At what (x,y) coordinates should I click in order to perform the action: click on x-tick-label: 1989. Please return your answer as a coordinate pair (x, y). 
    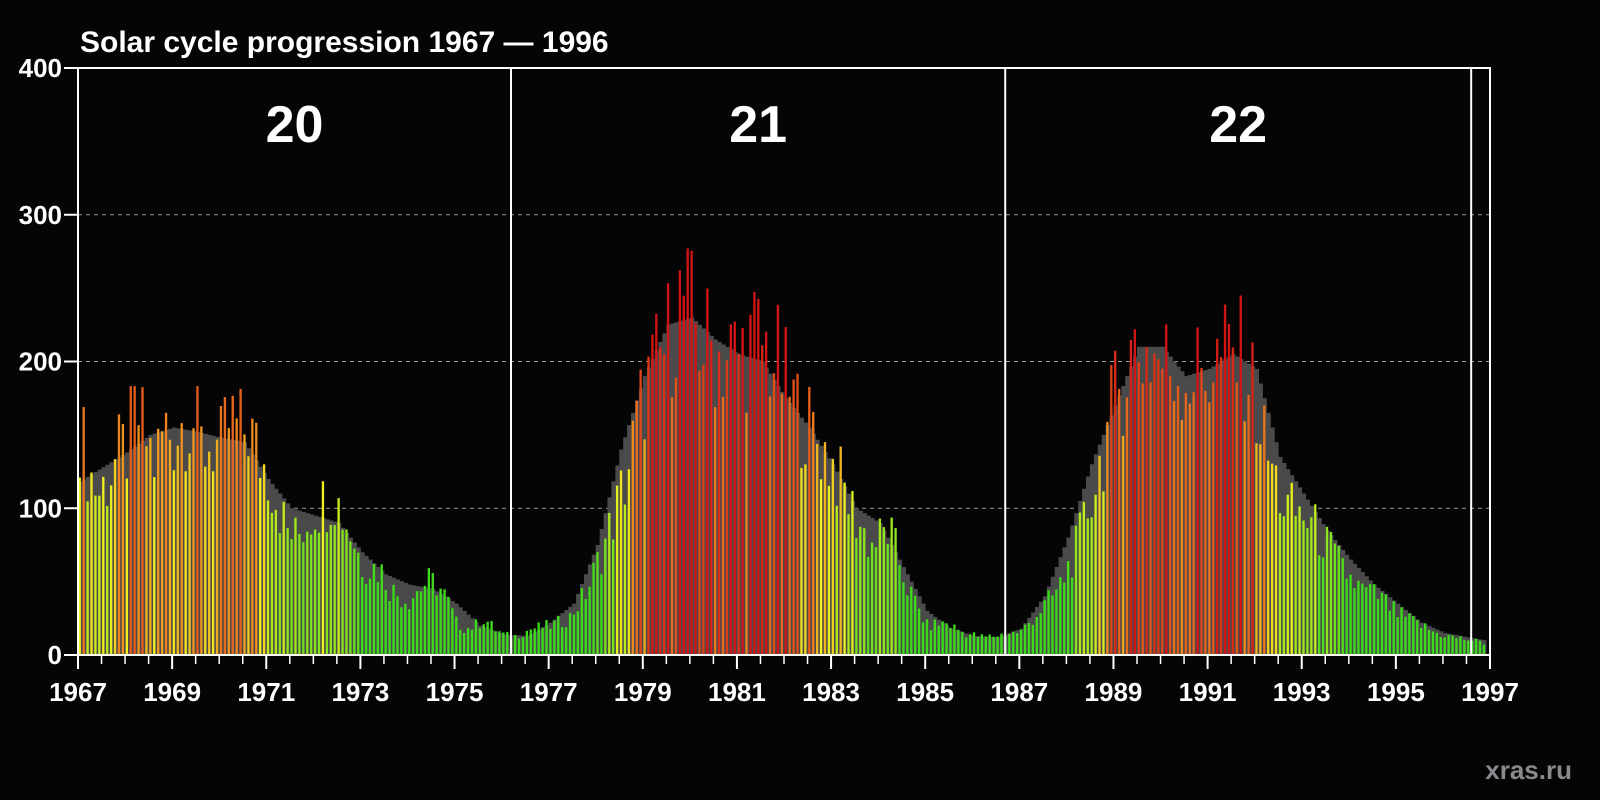
    Looking at the image, I should click on (1114, 692).